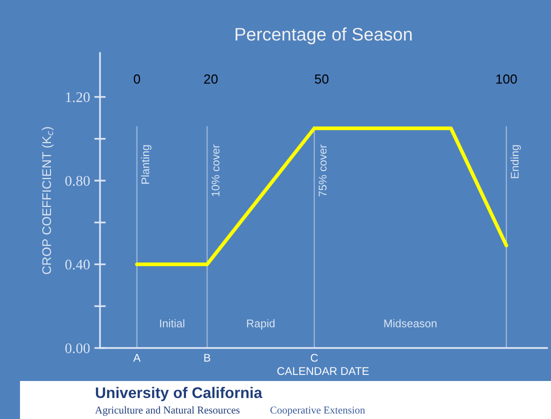 The width and height of the screenshot is (551, 419). I want to click on text: University of California, so click(179, 394).